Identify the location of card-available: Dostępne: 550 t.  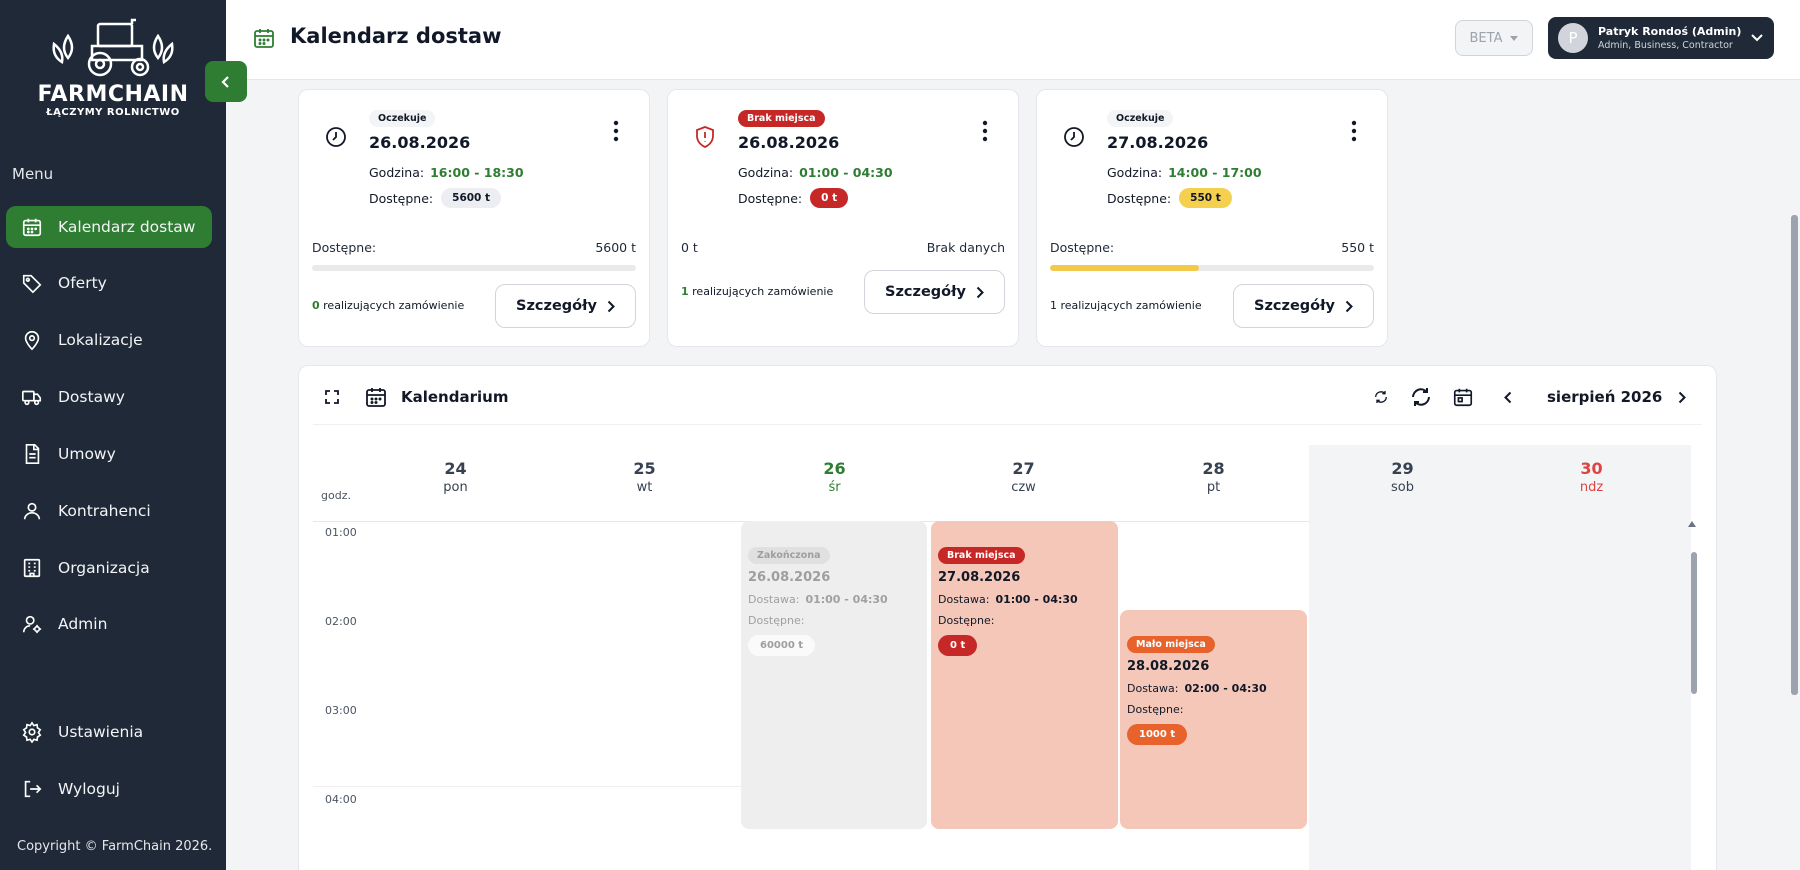
(1169, 198).